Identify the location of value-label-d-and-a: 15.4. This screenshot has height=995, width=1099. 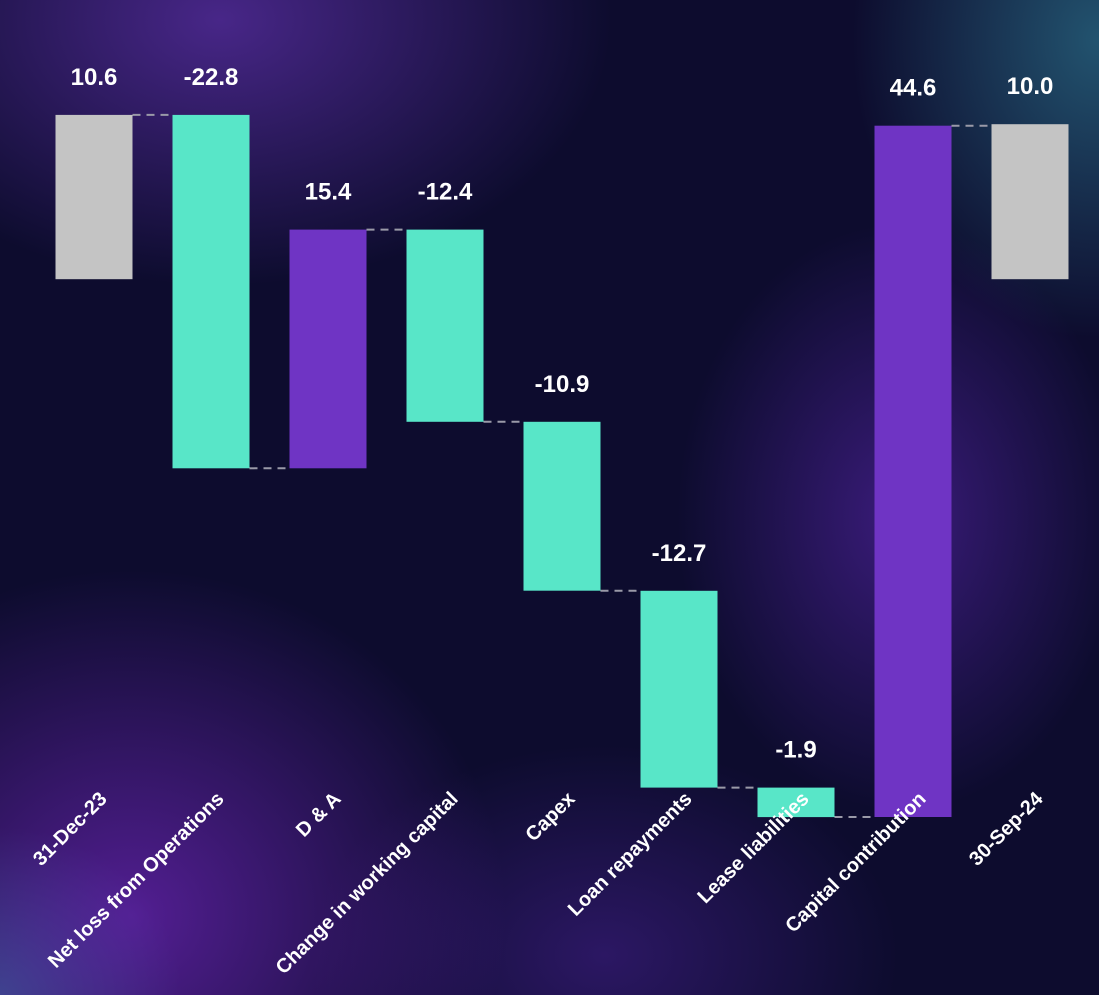
(328, 192).